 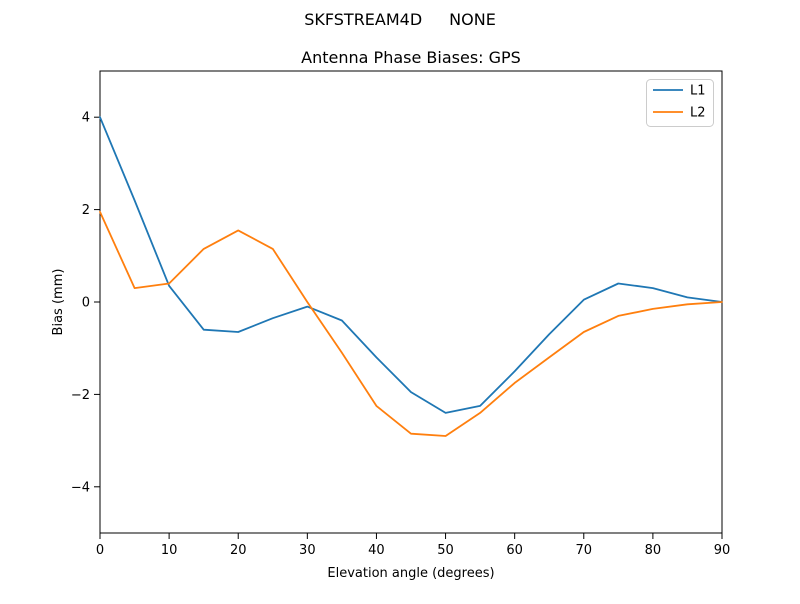 What do you see at coordinates (376, 550) in the screenshot?
I see `x-tick-label: 40` at bounding box center [376, 550].